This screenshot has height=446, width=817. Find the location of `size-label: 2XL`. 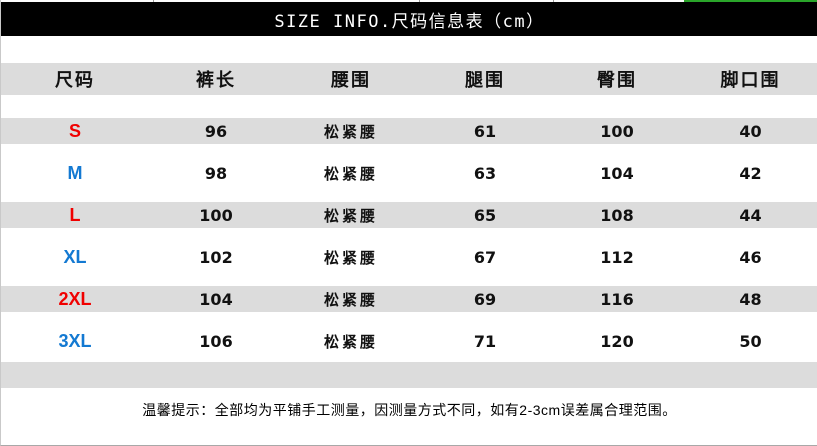

size-label: 2XL is located at coordinates (75, 298).